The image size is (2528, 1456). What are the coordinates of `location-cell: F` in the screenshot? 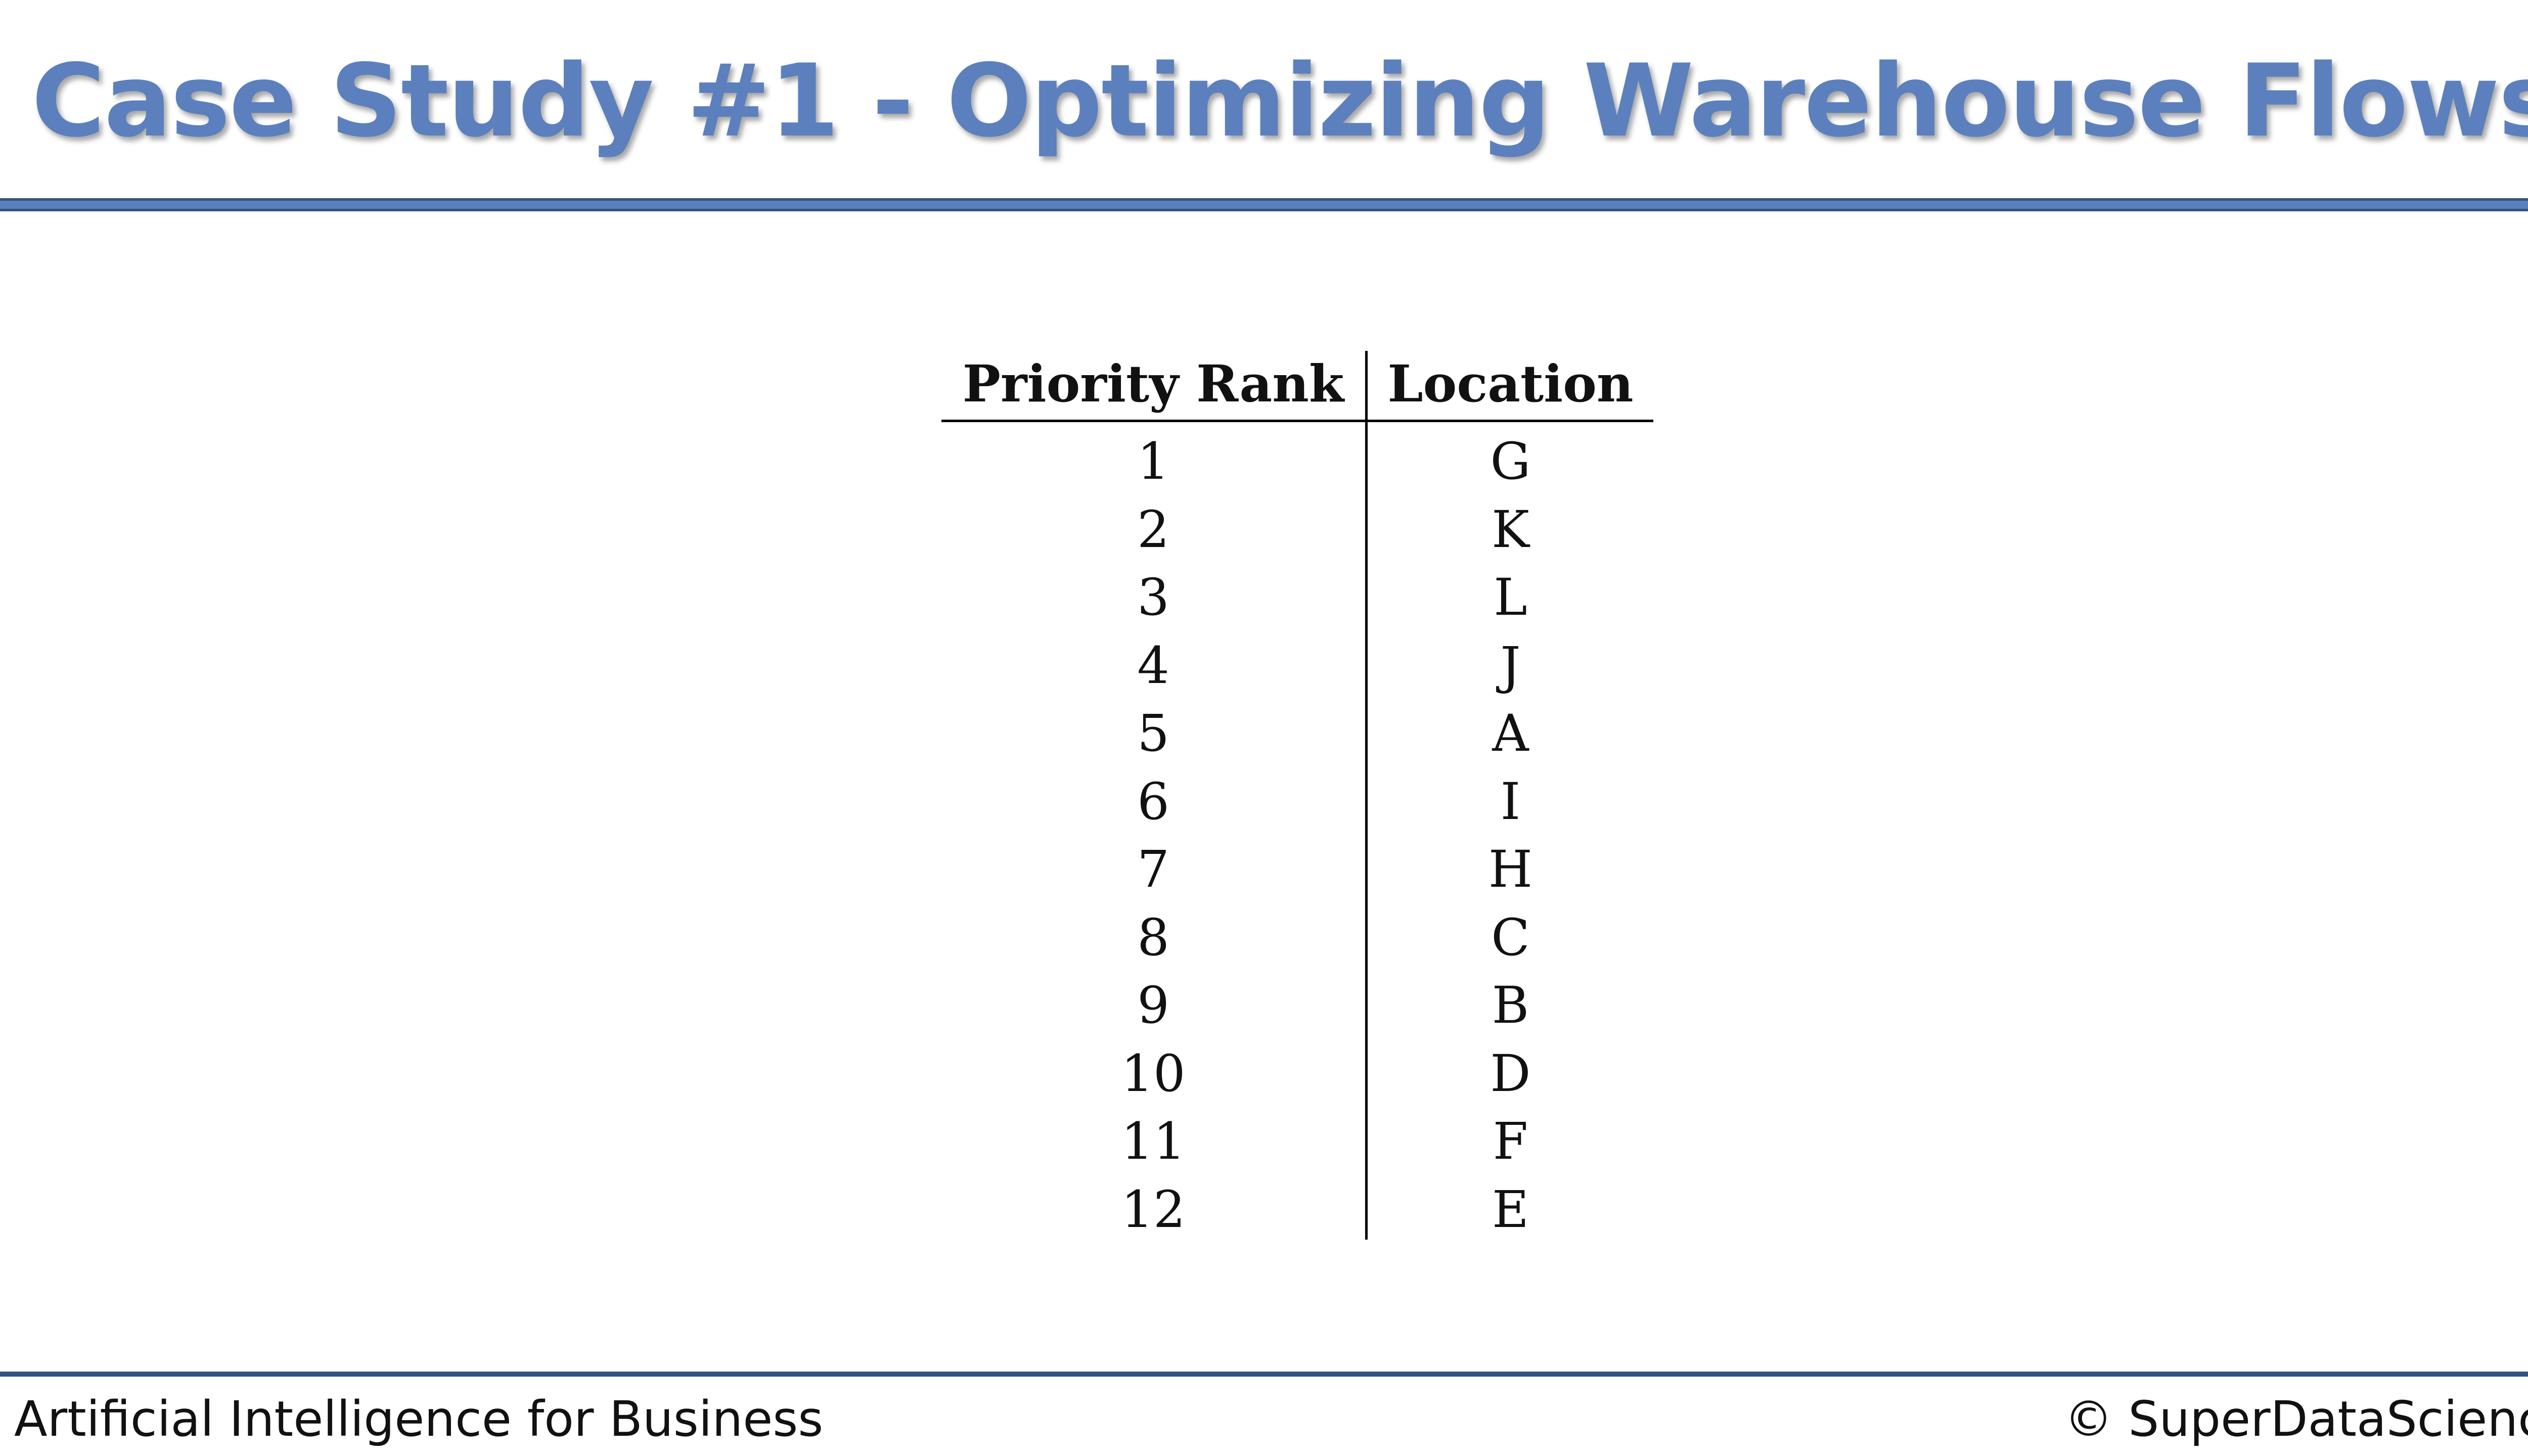 It's located at (1511, 1141).